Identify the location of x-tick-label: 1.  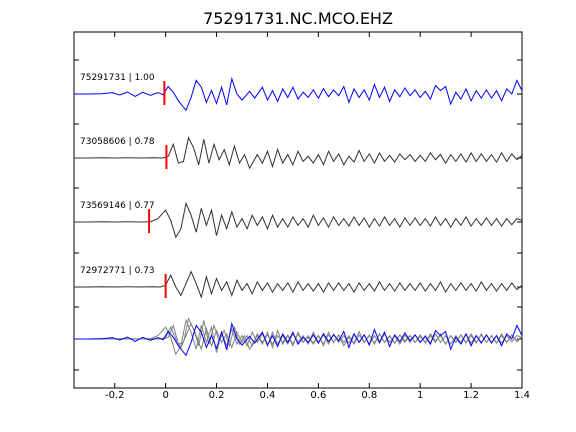
(420, 395).